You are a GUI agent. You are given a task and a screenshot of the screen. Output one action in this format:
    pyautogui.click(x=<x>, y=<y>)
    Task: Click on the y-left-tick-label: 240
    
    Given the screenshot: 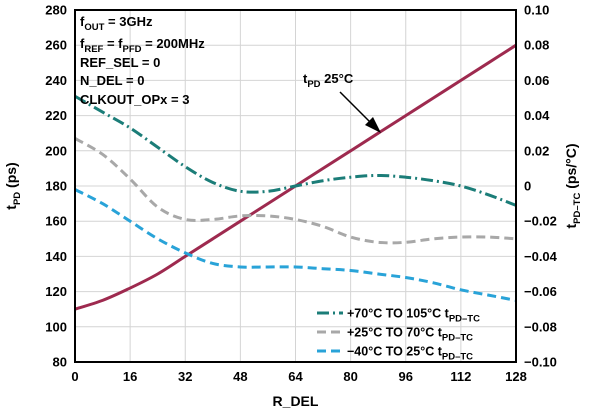 What is the action you would take?
    pyautogui.click(x=56, y=80)
    